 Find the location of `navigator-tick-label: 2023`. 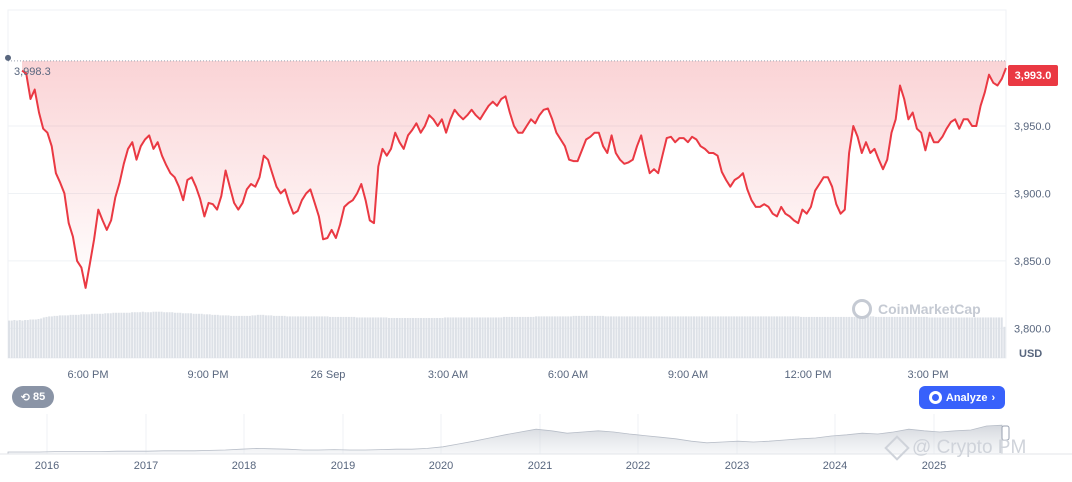

navigator-tick-label: 2023 is located at coordinates (737, 466).